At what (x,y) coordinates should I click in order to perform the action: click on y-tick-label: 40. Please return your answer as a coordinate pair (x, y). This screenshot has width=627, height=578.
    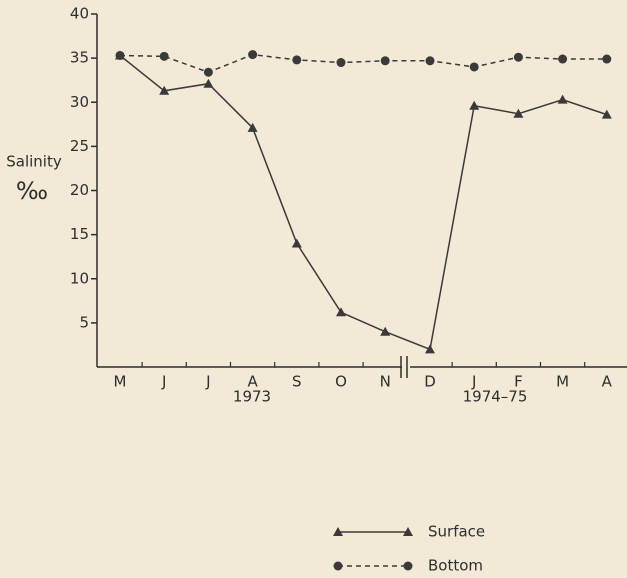
    Looking at the image, I should click on (79, 14).